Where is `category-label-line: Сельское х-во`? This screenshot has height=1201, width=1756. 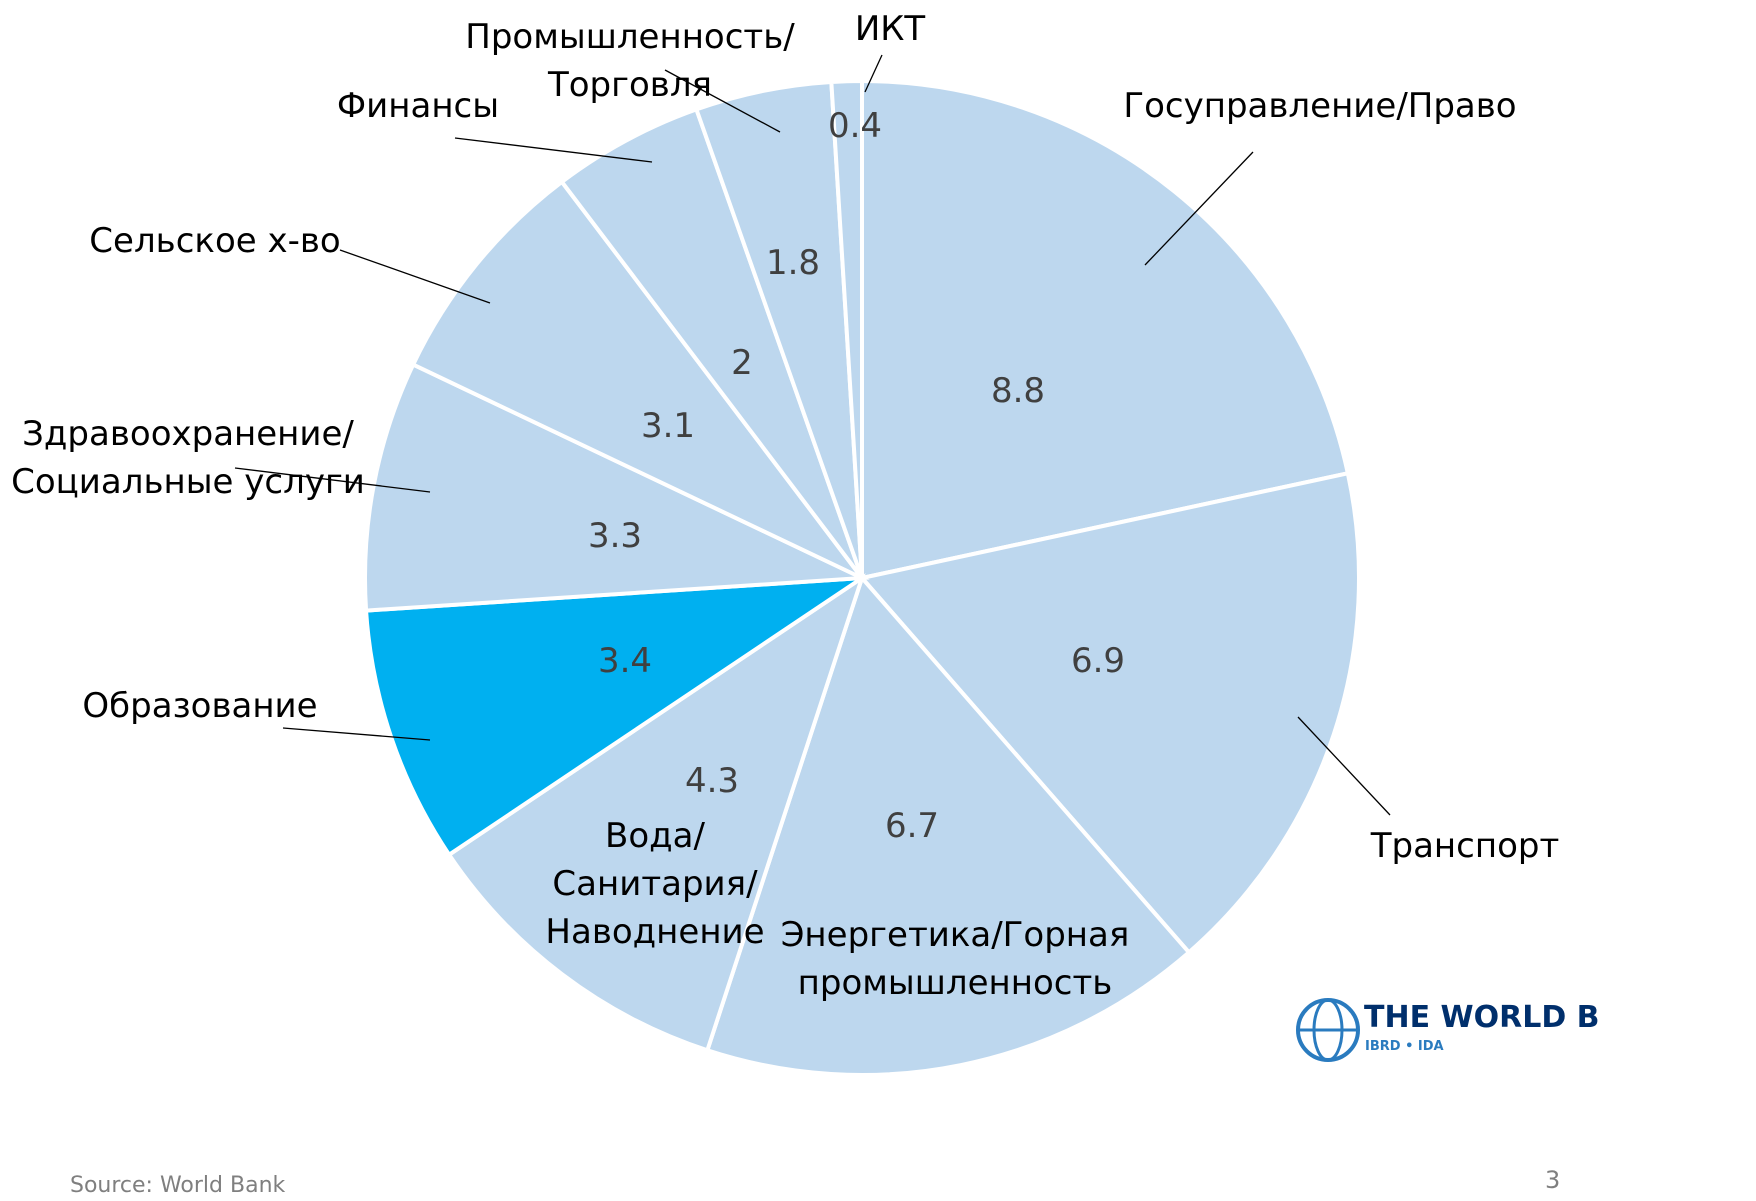 category-label-line: Сельское х-во is located at coordinates (214, 241).